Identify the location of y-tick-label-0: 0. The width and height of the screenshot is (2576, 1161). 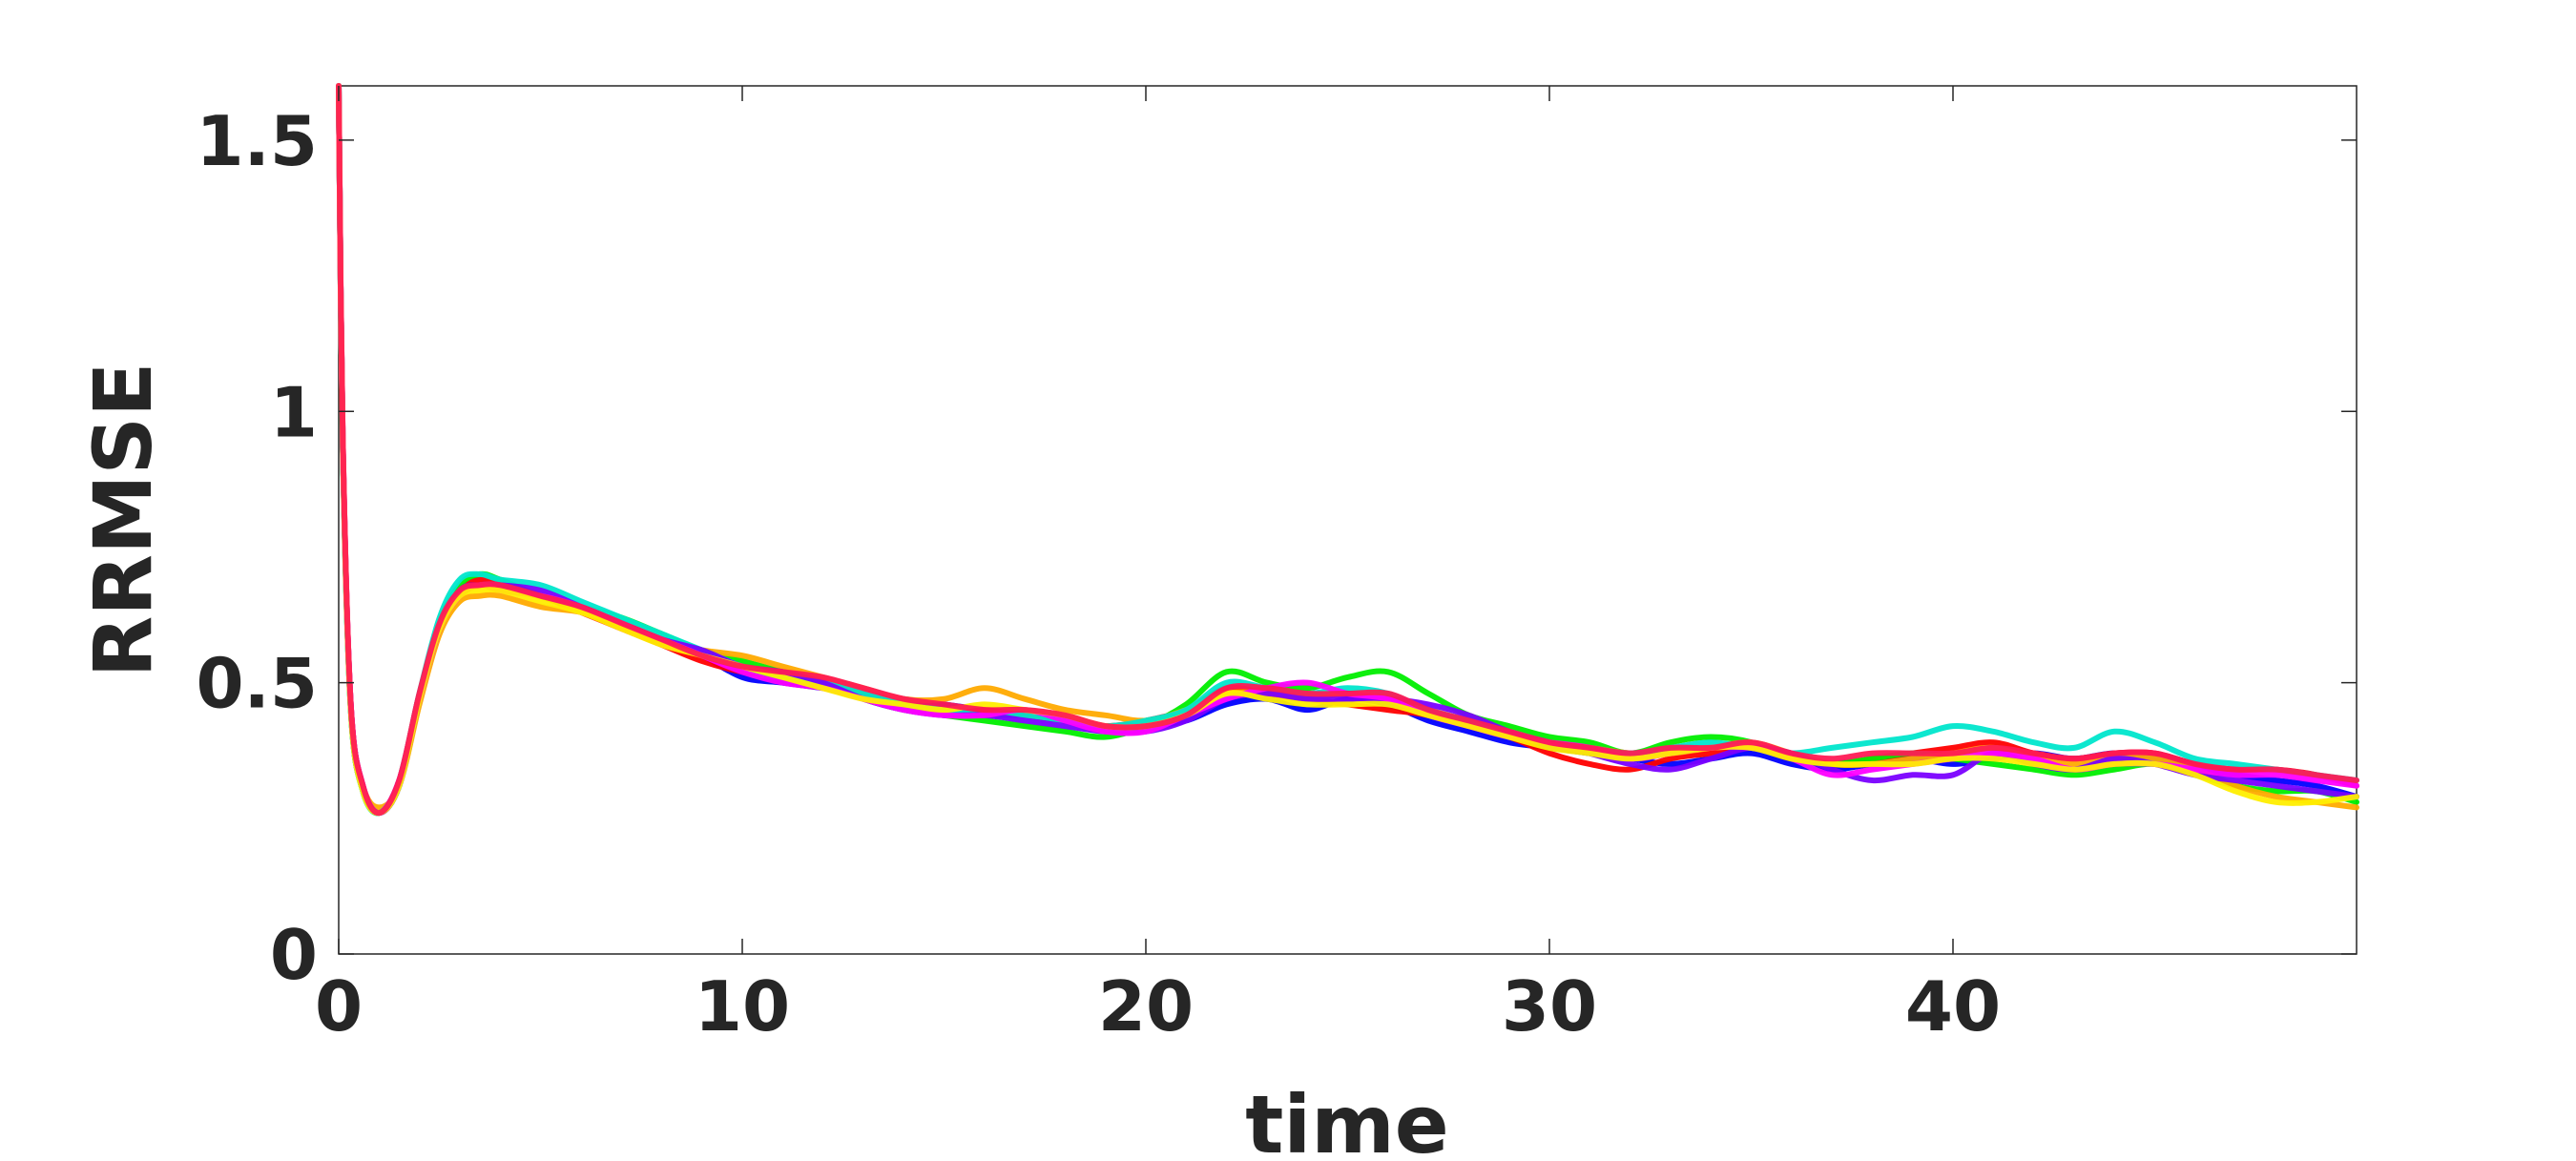
(294, 955).